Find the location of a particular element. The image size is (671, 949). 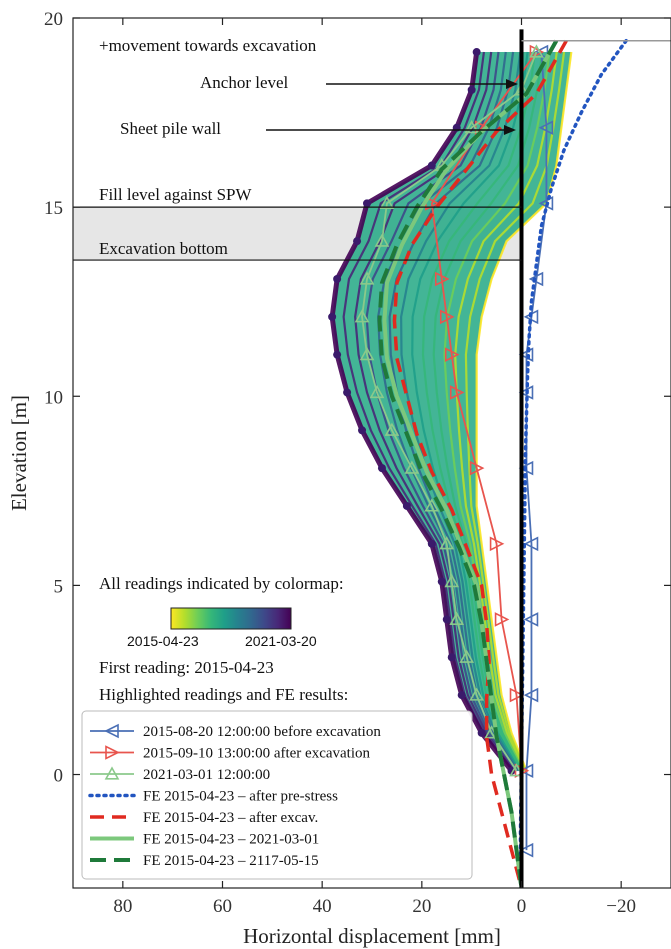

legend-label: 2015-09-10 13:00:00 after excavation is located at coordinates (257, 754).